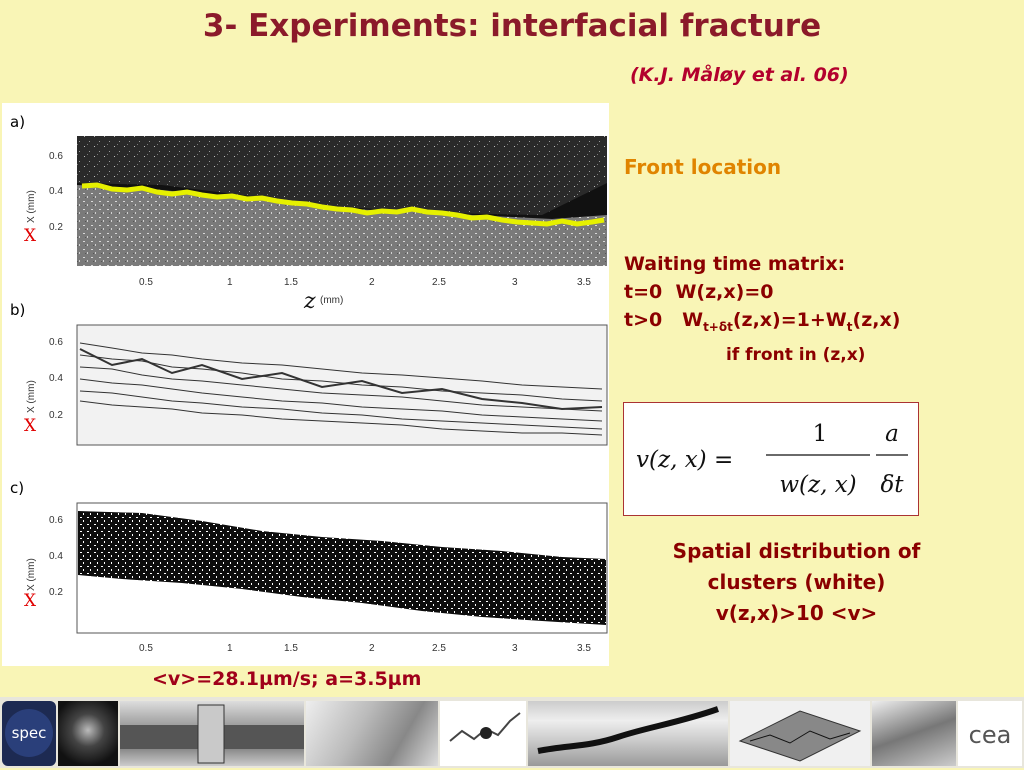 Image resolution: width=1024 pixels, height=770 pixels. I want to click on fabric-thumb, so click(914, 733).